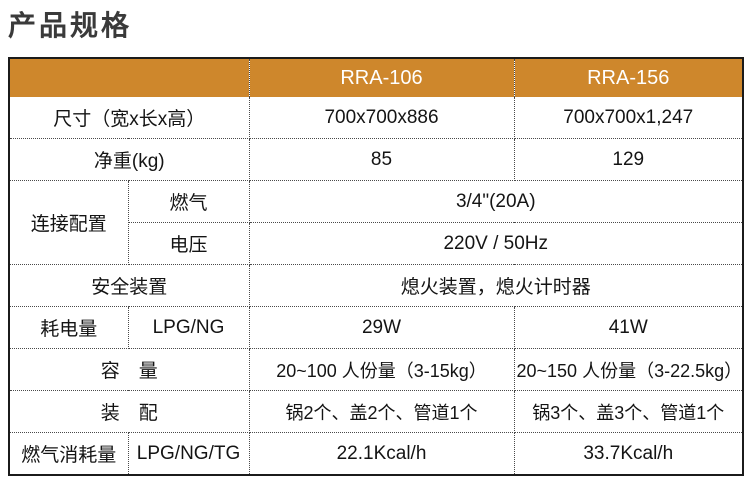  What do you see at coordinates (381, 117) in the screenshot?
I see `dimensions-value-rra106: 700x700x886` at bounding box center [381, 117].